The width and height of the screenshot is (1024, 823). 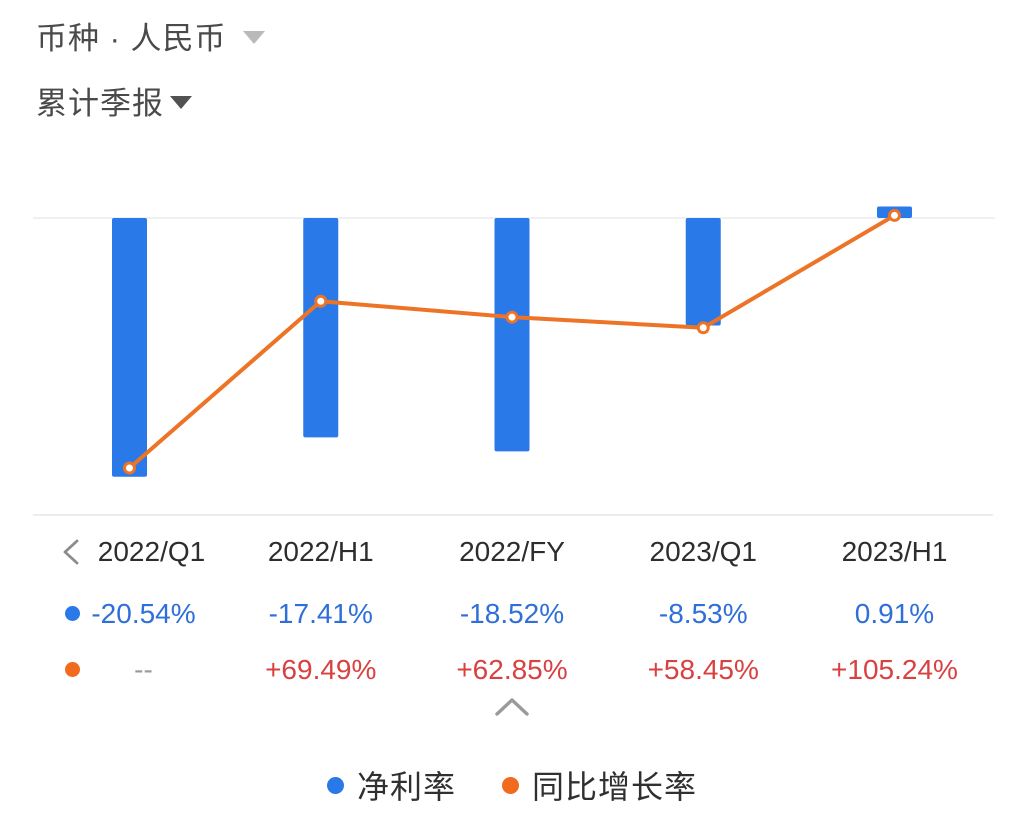 What do you see at coordinates (615, 787) in the screenshot?
I see `legend-label: 同比增长率` at bounding box center [615, 787].